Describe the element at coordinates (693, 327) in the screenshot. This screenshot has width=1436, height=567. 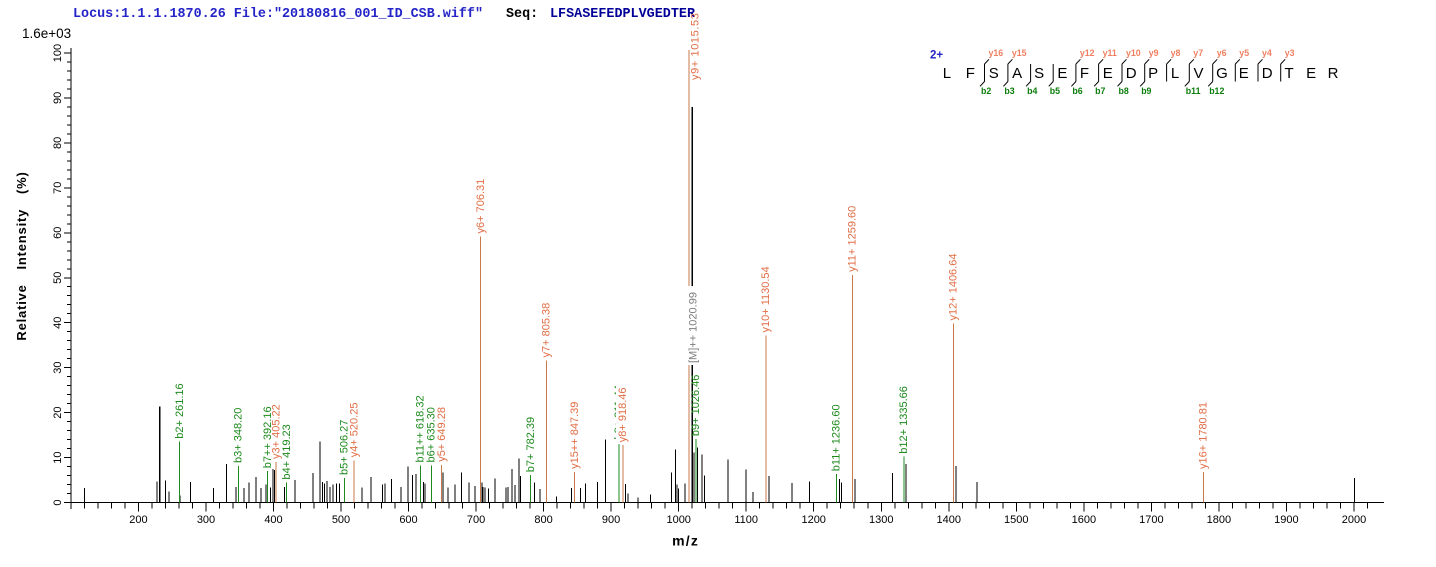
I see `svg-text: [M]++ 1020.99` at that location.